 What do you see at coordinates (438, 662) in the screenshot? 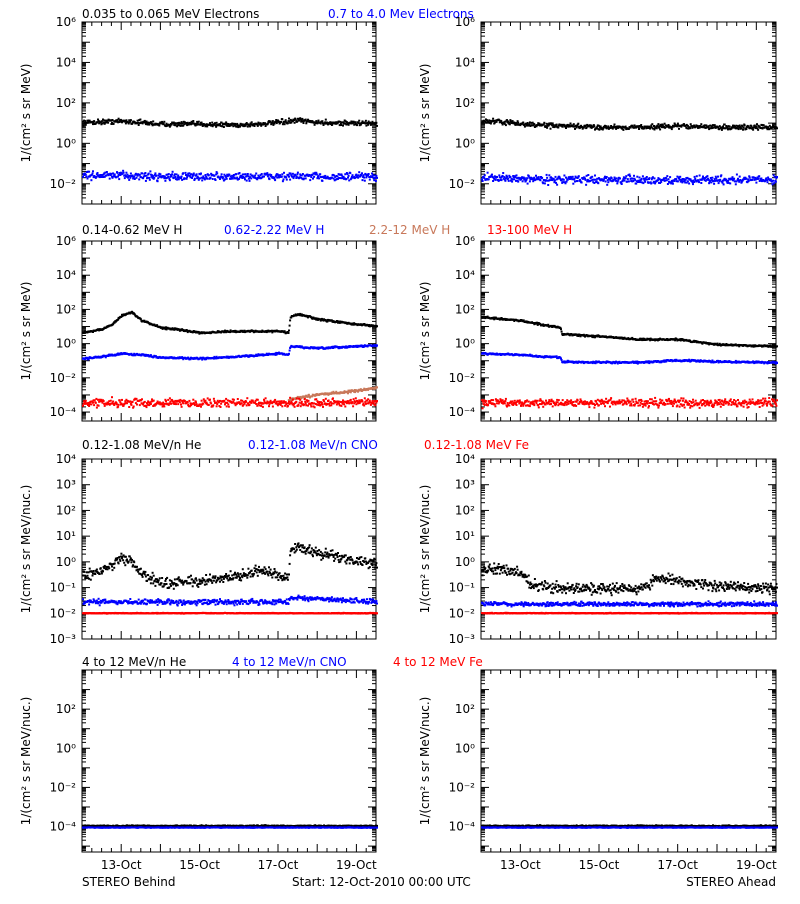
I see `legend-label: 4 to 12 MeV Fe` at bounding box center [438, 662].